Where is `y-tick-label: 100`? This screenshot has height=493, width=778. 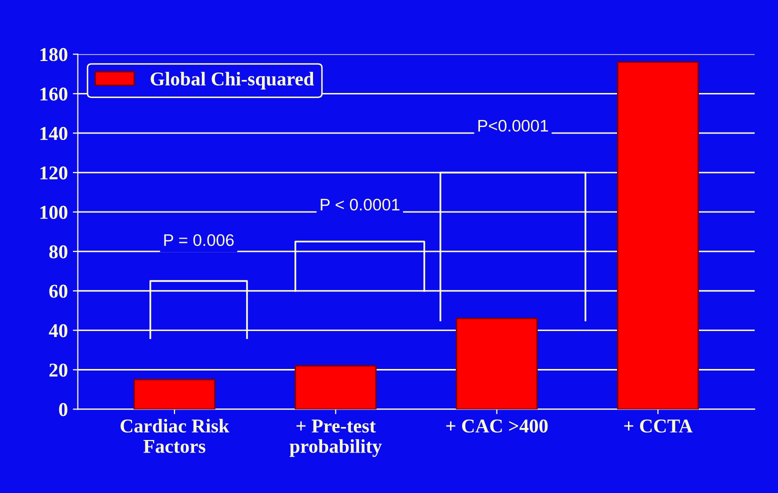
y-tick-label: 100 is located at coordinates (54, 212).